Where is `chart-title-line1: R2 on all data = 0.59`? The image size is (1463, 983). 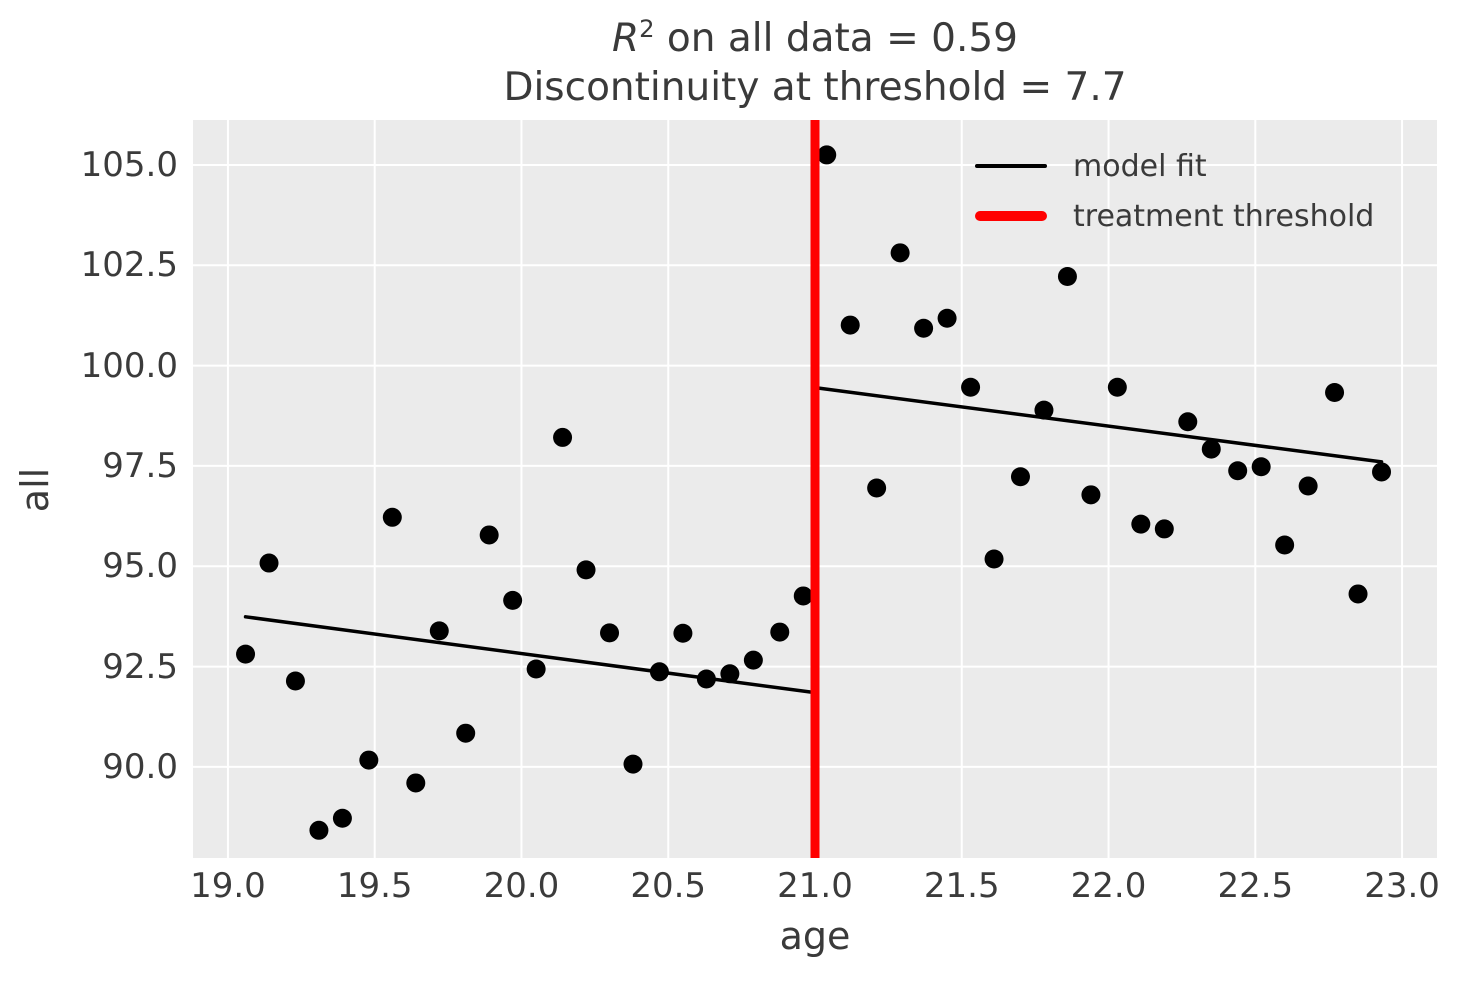
chart-title-line1: R2 on all data = 0.59 is located at coordinates (815, 38).